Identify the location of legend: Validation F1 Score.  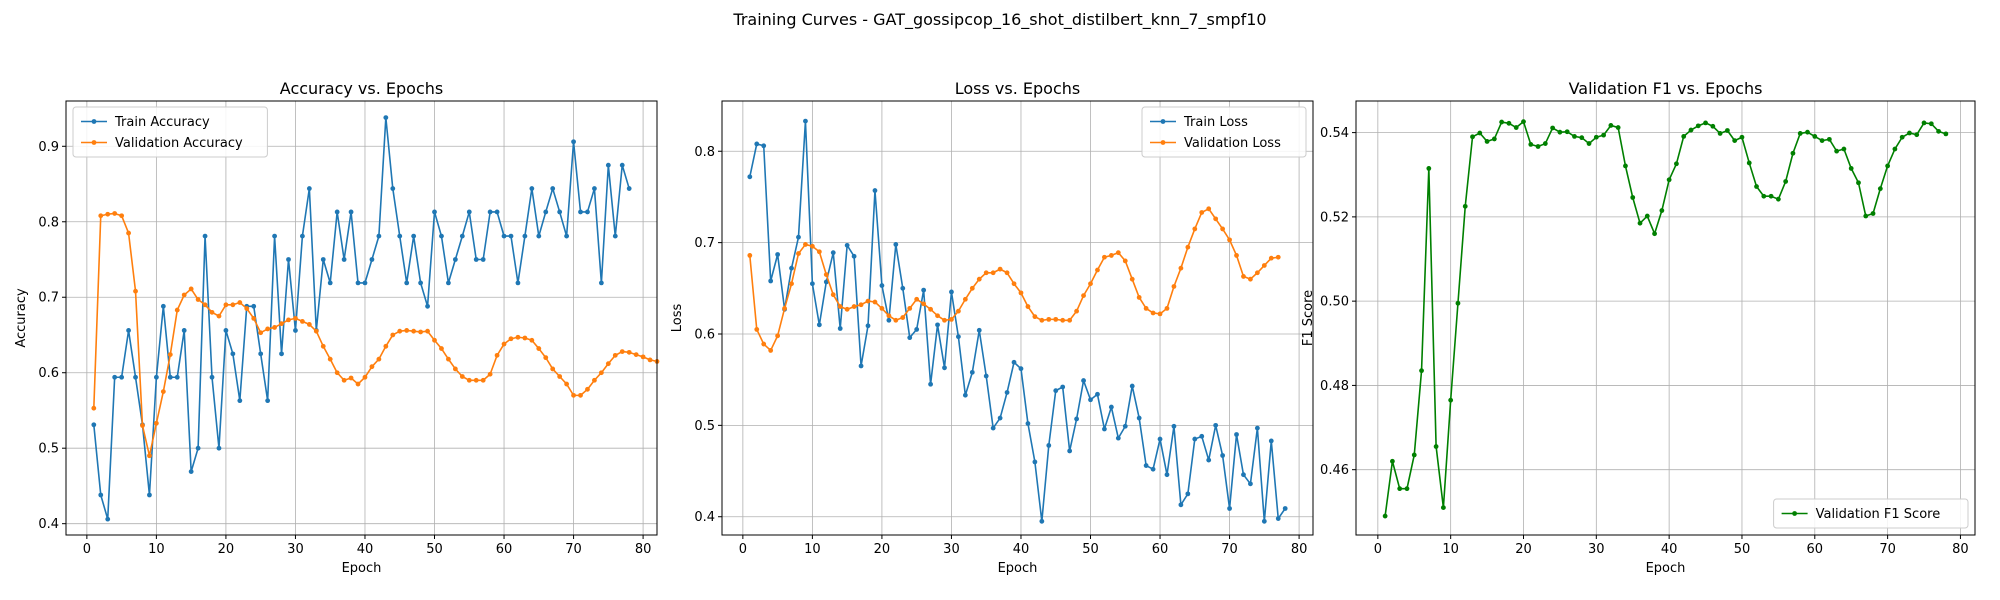
(1871, 513).